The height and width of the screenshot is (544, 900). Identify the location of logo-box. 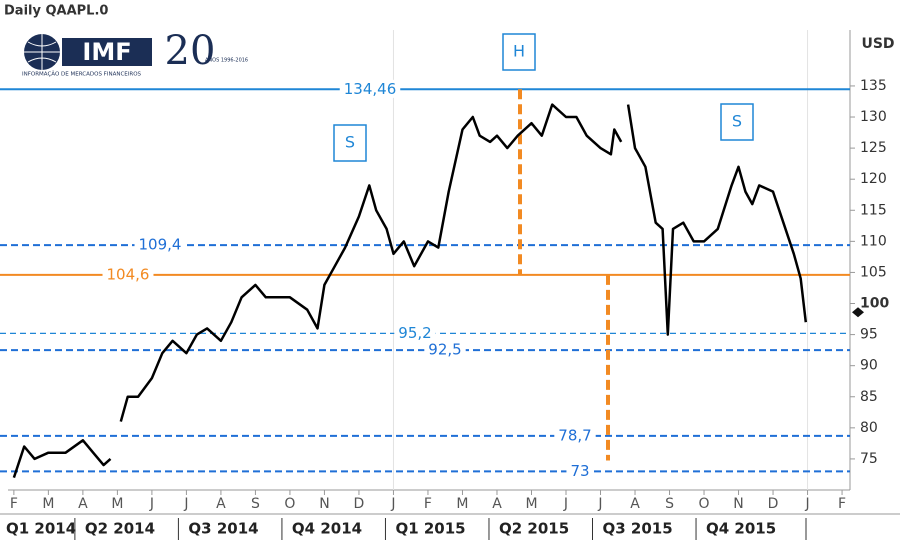
(107, 52).